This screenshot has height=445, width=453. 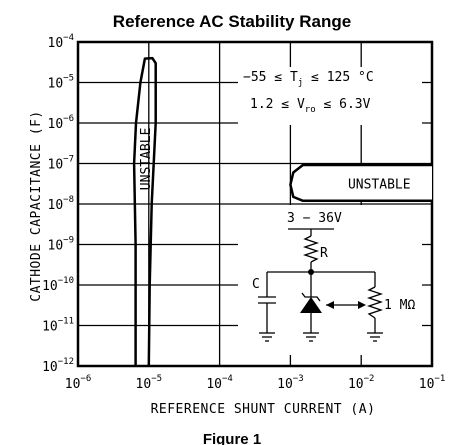 I want to click on y-tick-label: 10⁻¹¹, so click(x=58, y=326).